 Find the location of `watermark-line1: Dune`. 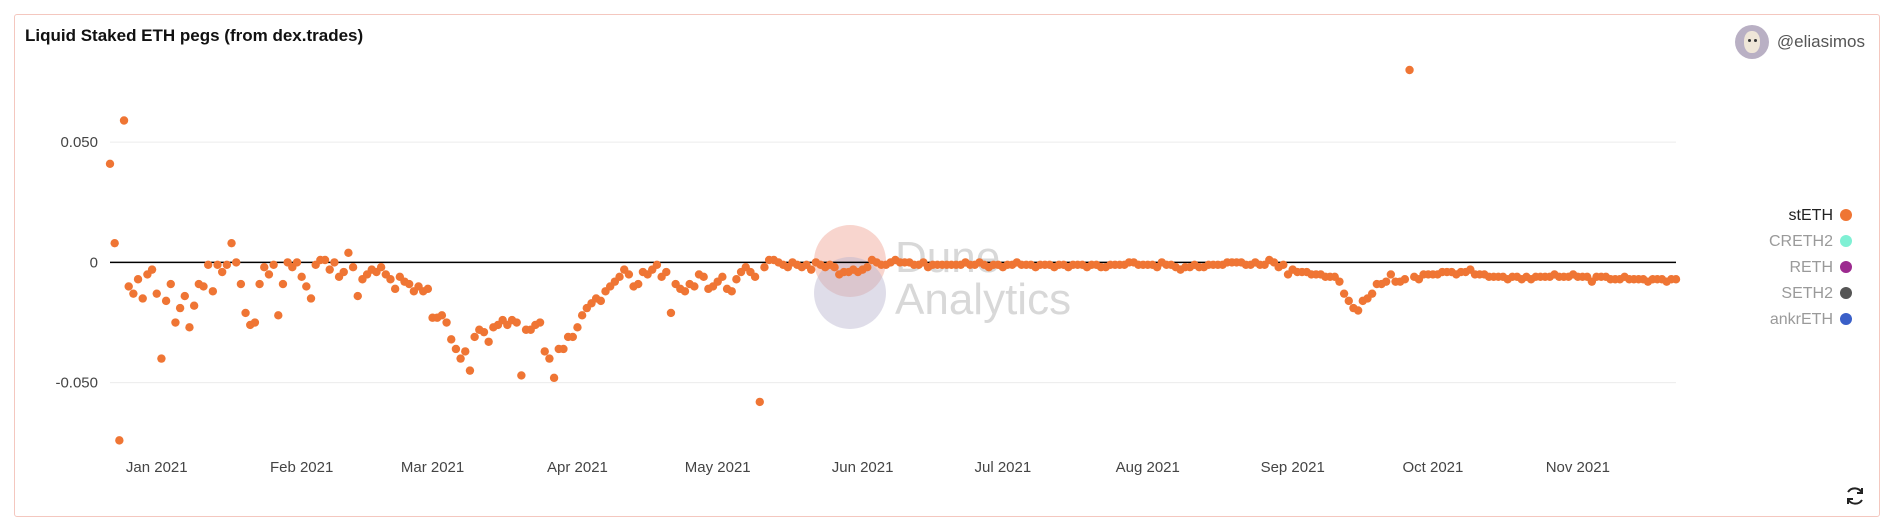

watermark-line1: Dune is located at coordinates (947, 257).